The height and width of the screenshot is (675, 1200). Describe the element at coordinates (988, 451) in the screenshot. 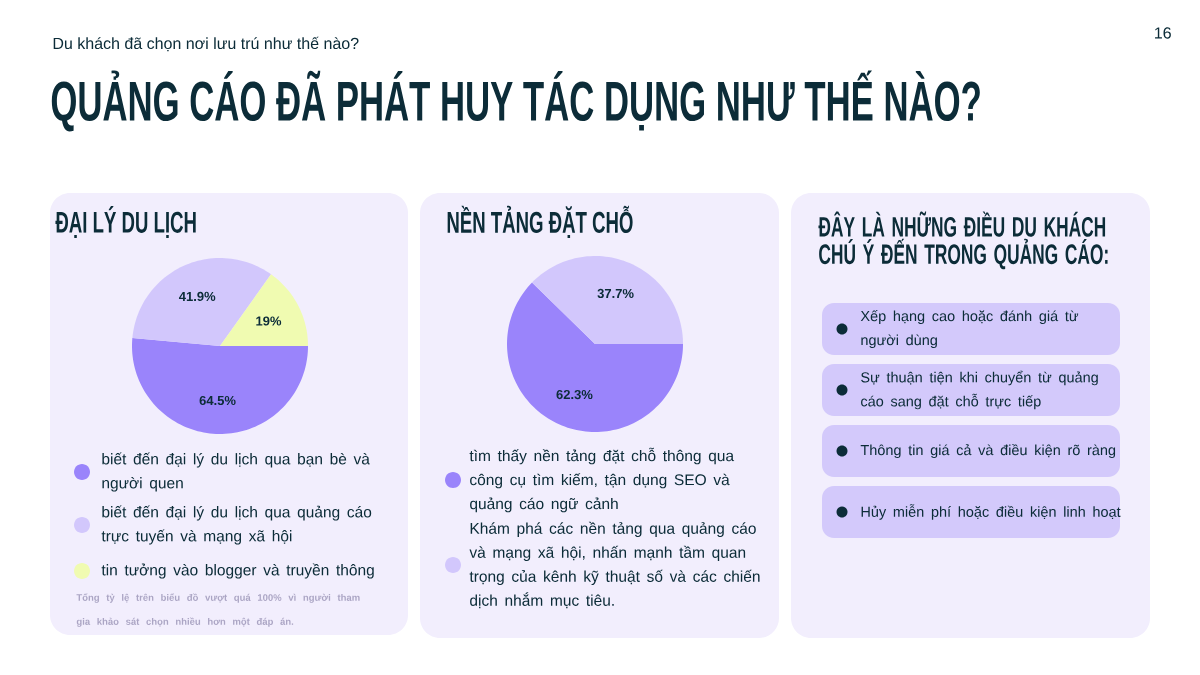

I see `text: Thông tin giá cả và điều kiện rõ ràng` at that location.